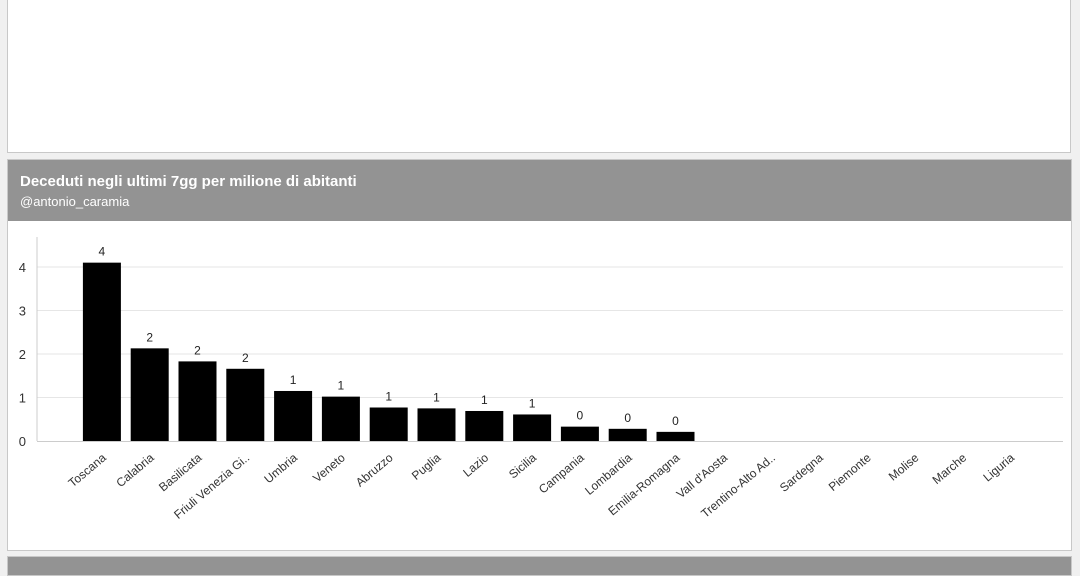 This screenshot has height=576, width=1080. Describe the element at coordinates (102, 252) in the screenshot. I see `data-label: 4` at that location.